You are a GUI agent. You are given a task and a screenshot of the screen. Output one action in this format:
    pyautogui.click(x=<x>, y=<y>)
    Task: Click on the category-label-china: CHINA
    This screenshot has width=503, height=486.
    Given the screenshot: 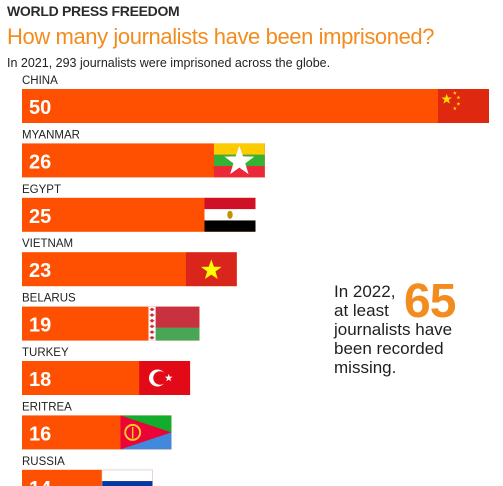 What is the action you would take?
    pyautogui.click(x=40, y=81)
    